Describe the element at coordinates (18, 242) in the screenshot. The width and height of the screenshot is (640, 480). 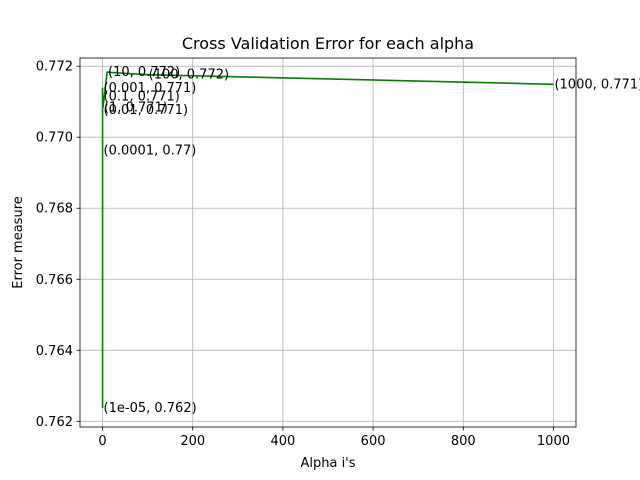
I see `y-axis-label: Error measure` at that location.